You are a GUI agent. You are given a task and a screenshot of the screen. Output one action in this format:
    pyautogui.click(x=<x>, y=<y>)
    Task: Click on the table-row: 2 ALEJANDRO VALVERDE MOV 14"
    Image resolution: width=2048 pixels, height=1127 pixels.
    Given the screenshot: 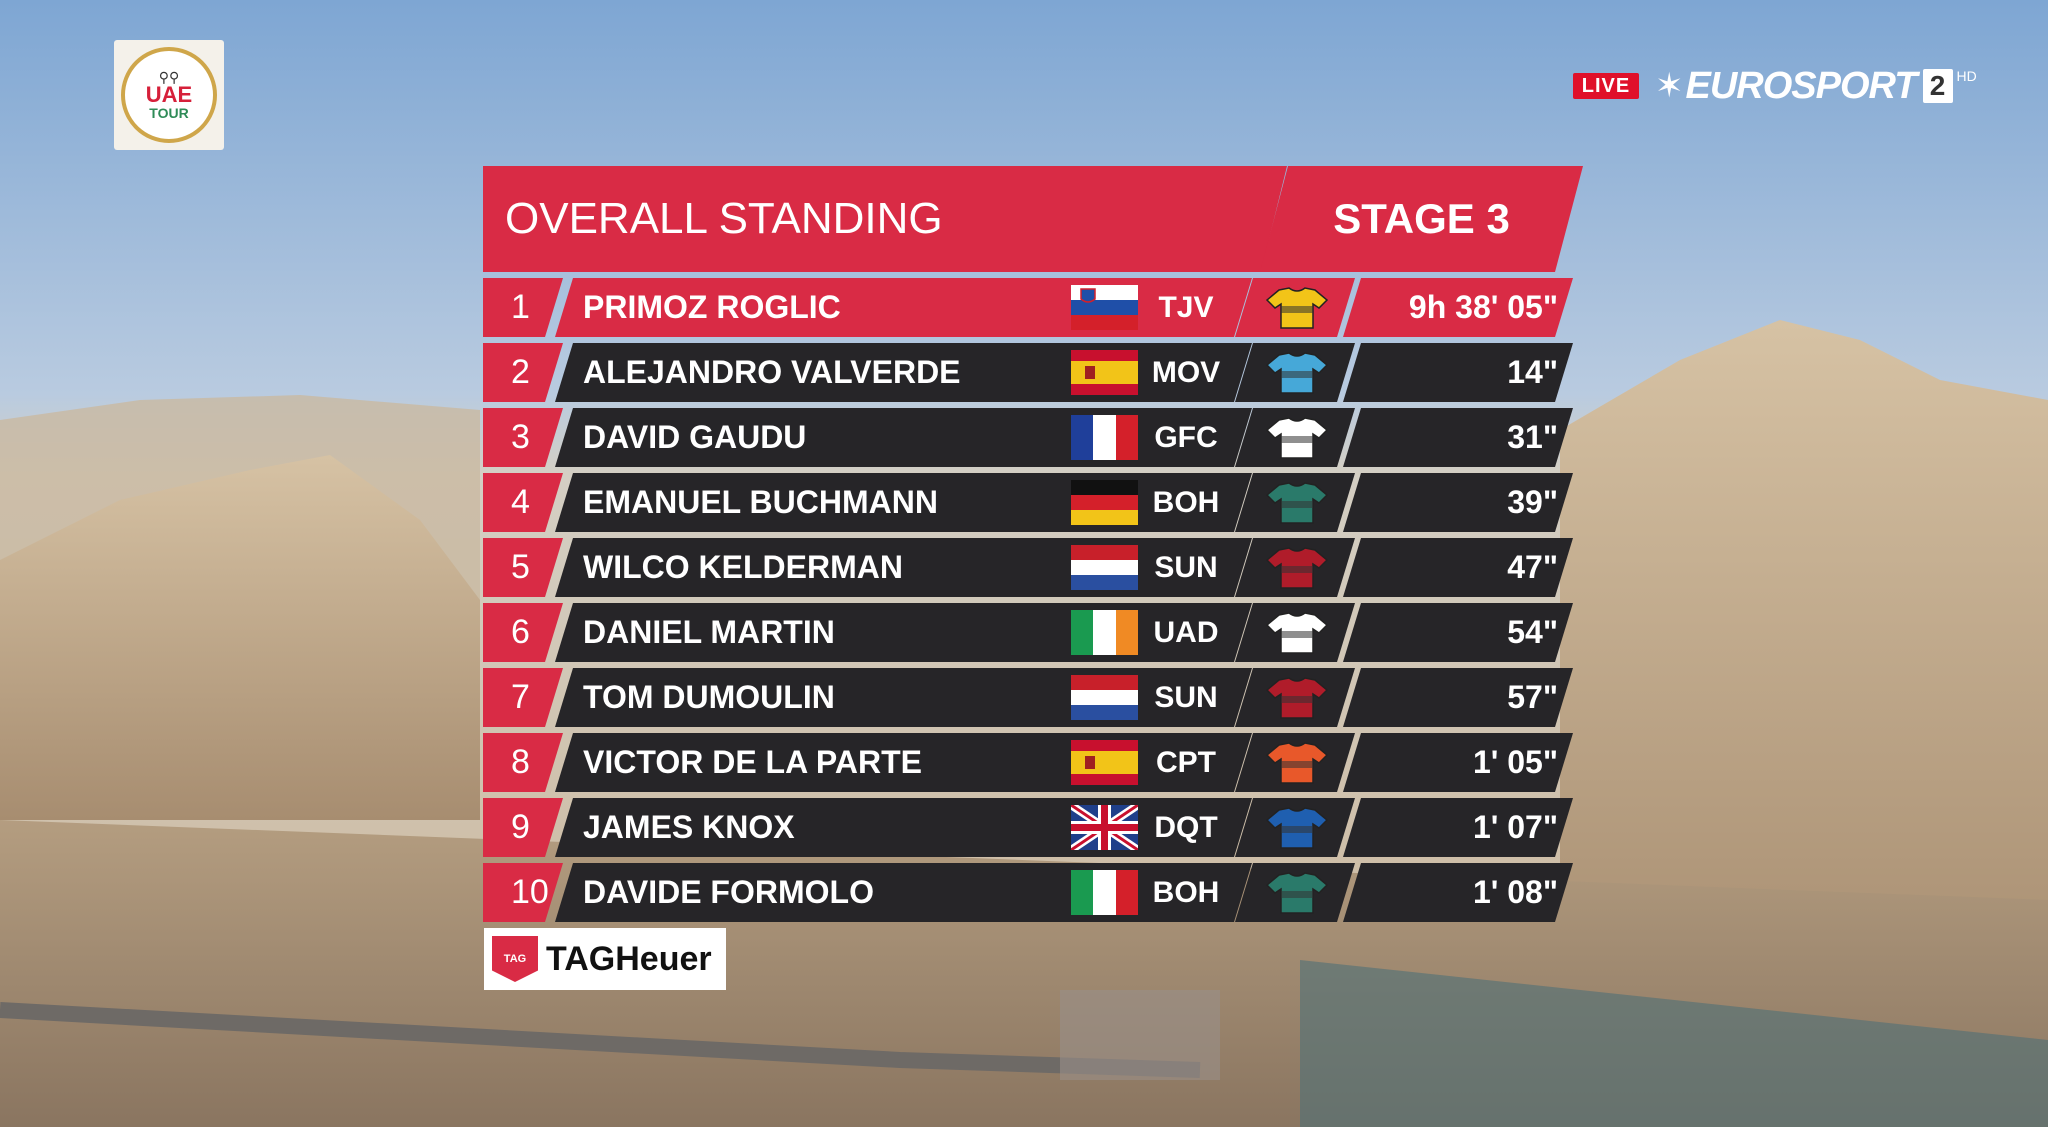 What is the action you would take?
    pyautogui.click(x=1028, y=372)
    